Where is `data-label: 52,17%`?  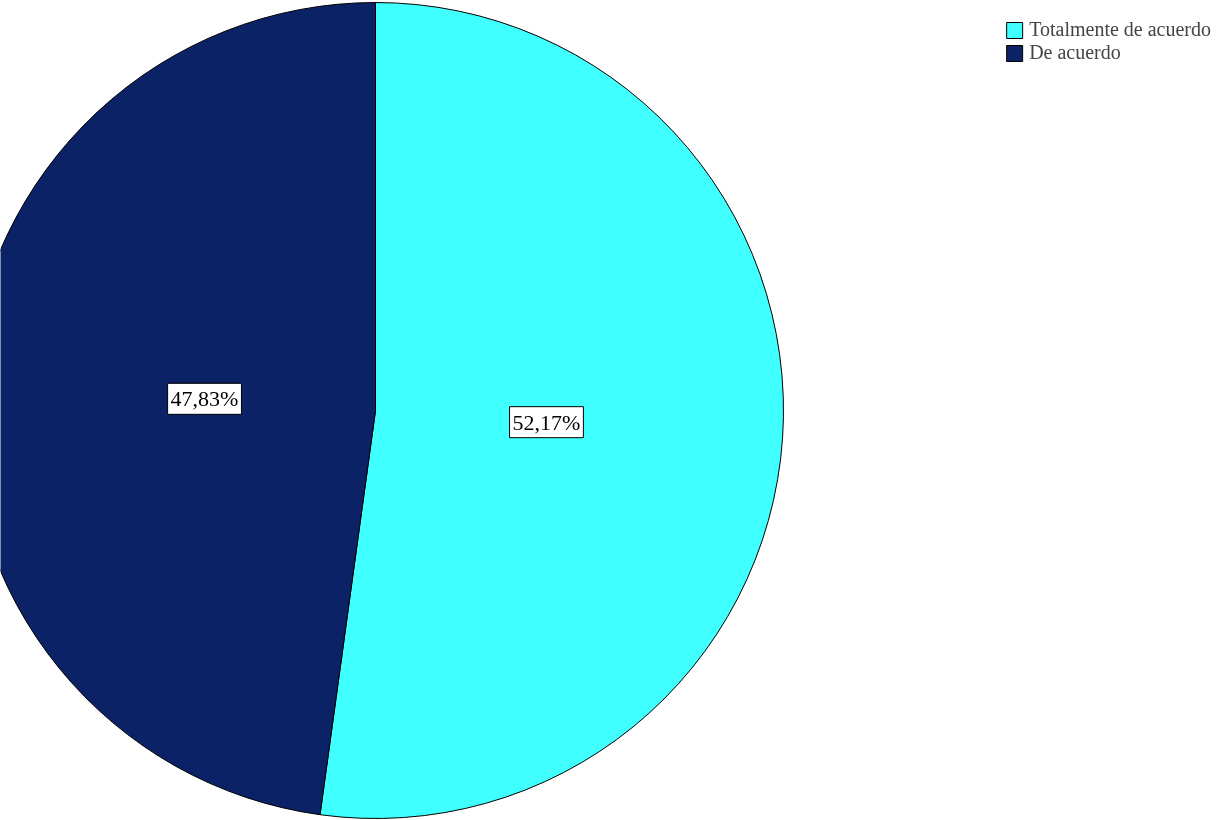
data-label: 52,17% is located at coordinates (546, 422).